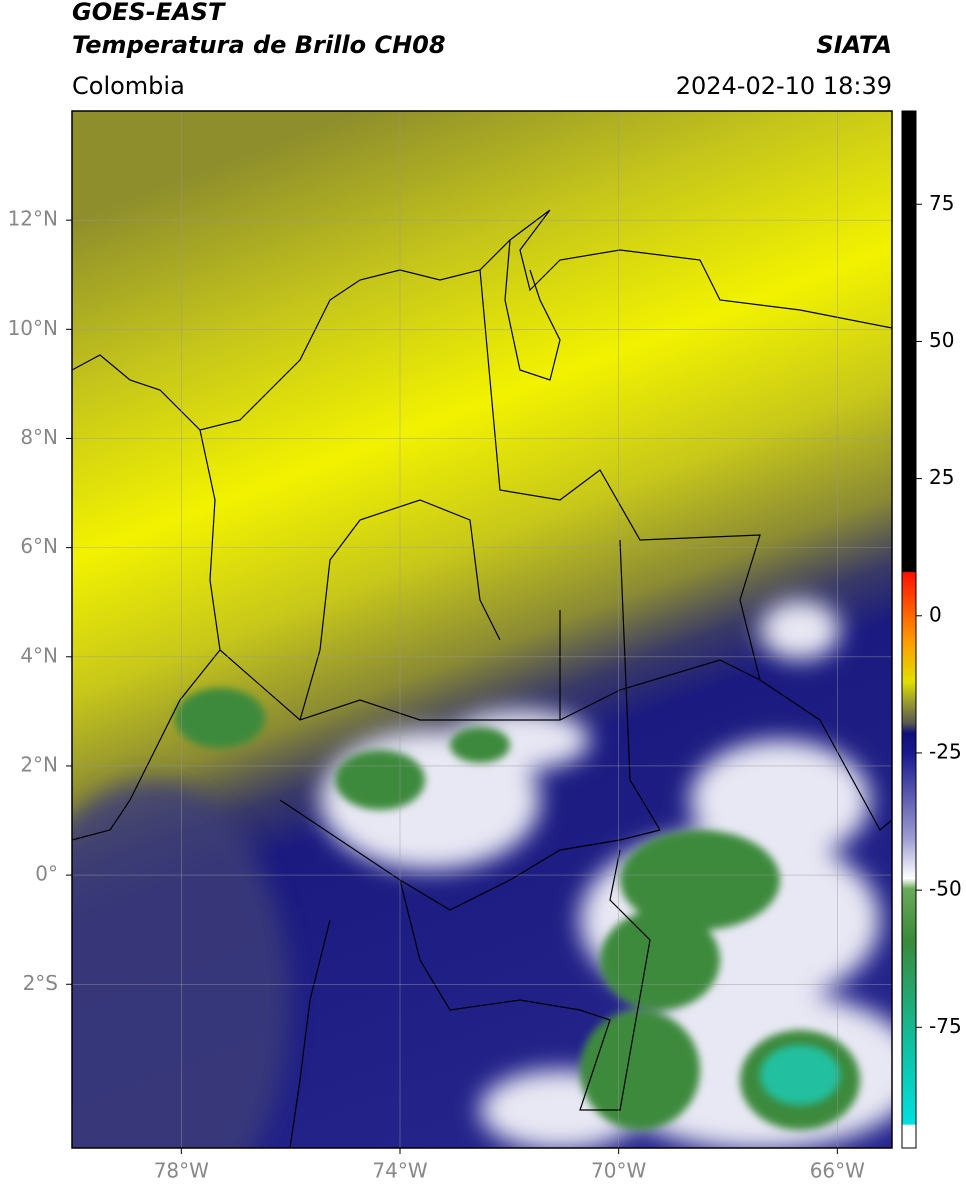  Describe the element at coordinates (935, 614) in the screenshot. I see `colorbar-tick-label: 0` at that location.